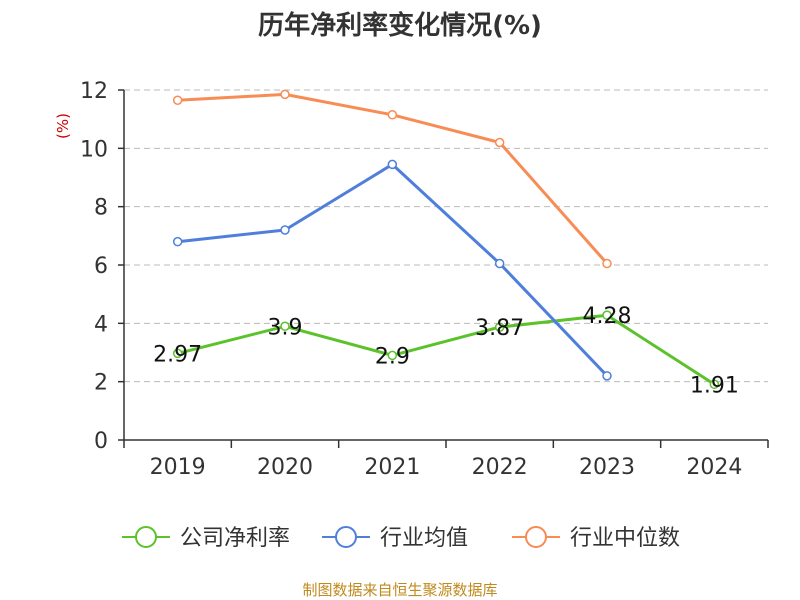  I want to click on y-tick-label: 4, so click(101, 324).